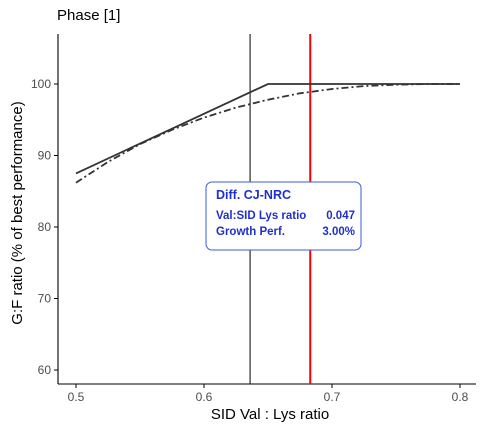 This screenshot has width=489, height=434. What do you see at coordinates (76, 397) in the screenshot?
I see `x-tick-label: 0.5` at bounding box center [76, 397].